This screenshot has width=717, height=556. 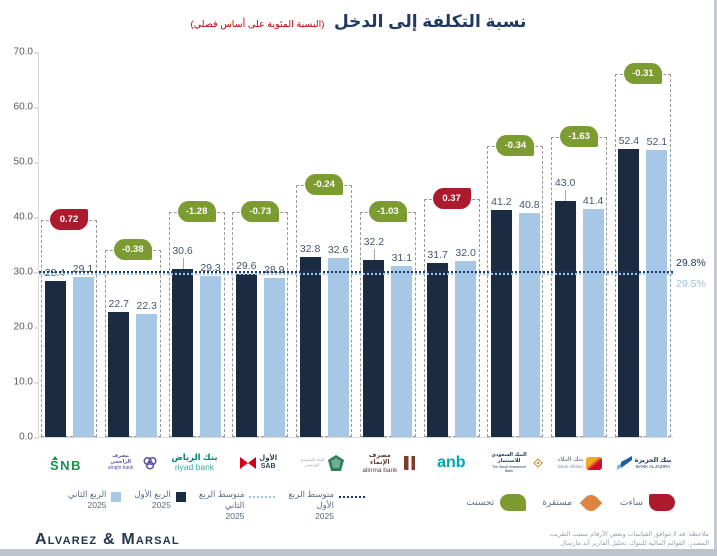 What do you see at coordinates (387, 211) in the screenshot?
I see `change-badge-alinma: -1.03` at bounding box center [387, 211].